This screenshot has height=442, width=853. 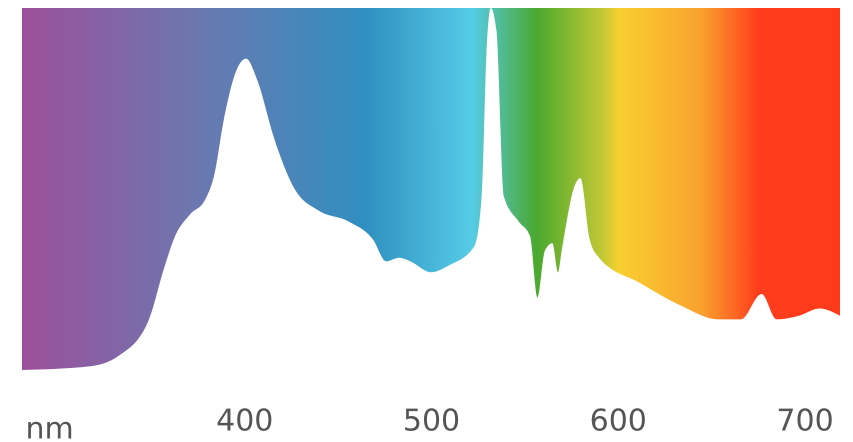 I want to click on x-axis-title: nm, so click(x=50, y=427).